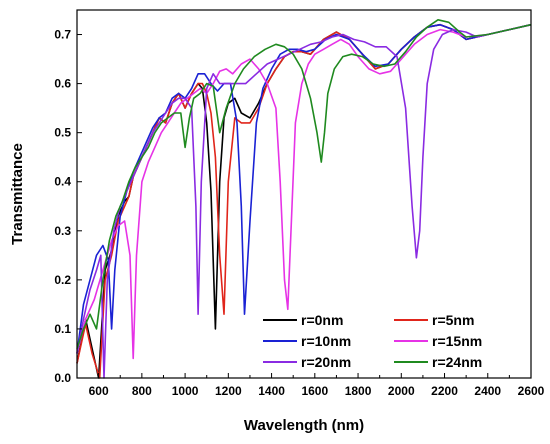  I want to click on y-axis-label: Transmittance, so click(17, 194).